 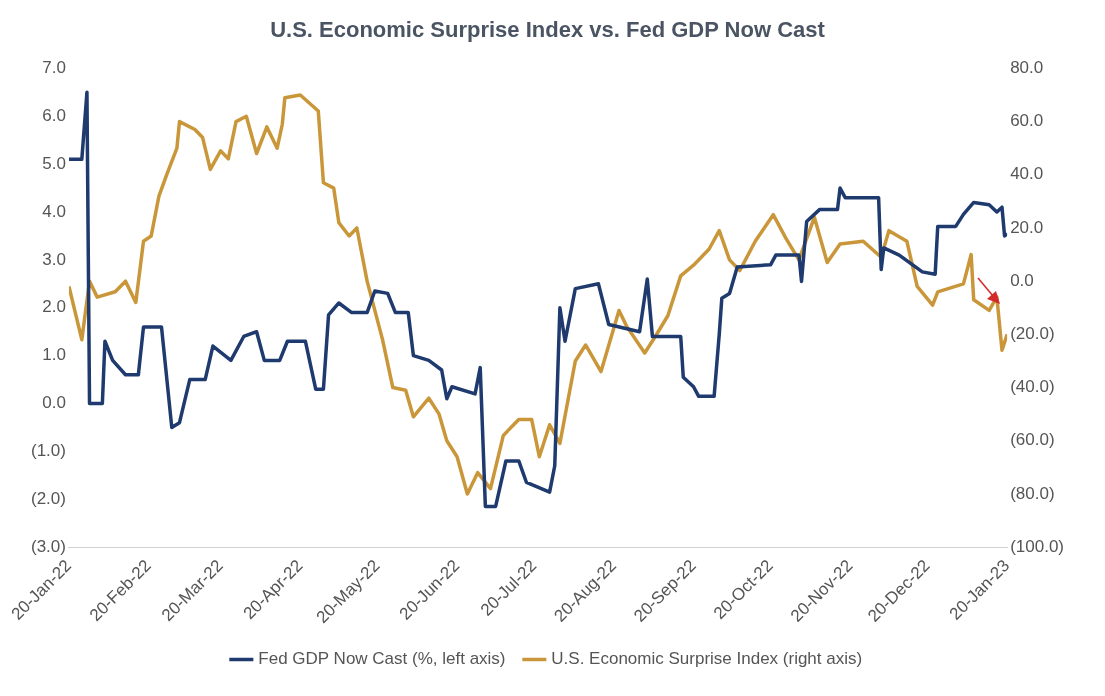 What do you see at coordinates (1027, 227) in the screenshot?
I see `y2-tick-label: 20.0` at bounding box center [1027, 227].